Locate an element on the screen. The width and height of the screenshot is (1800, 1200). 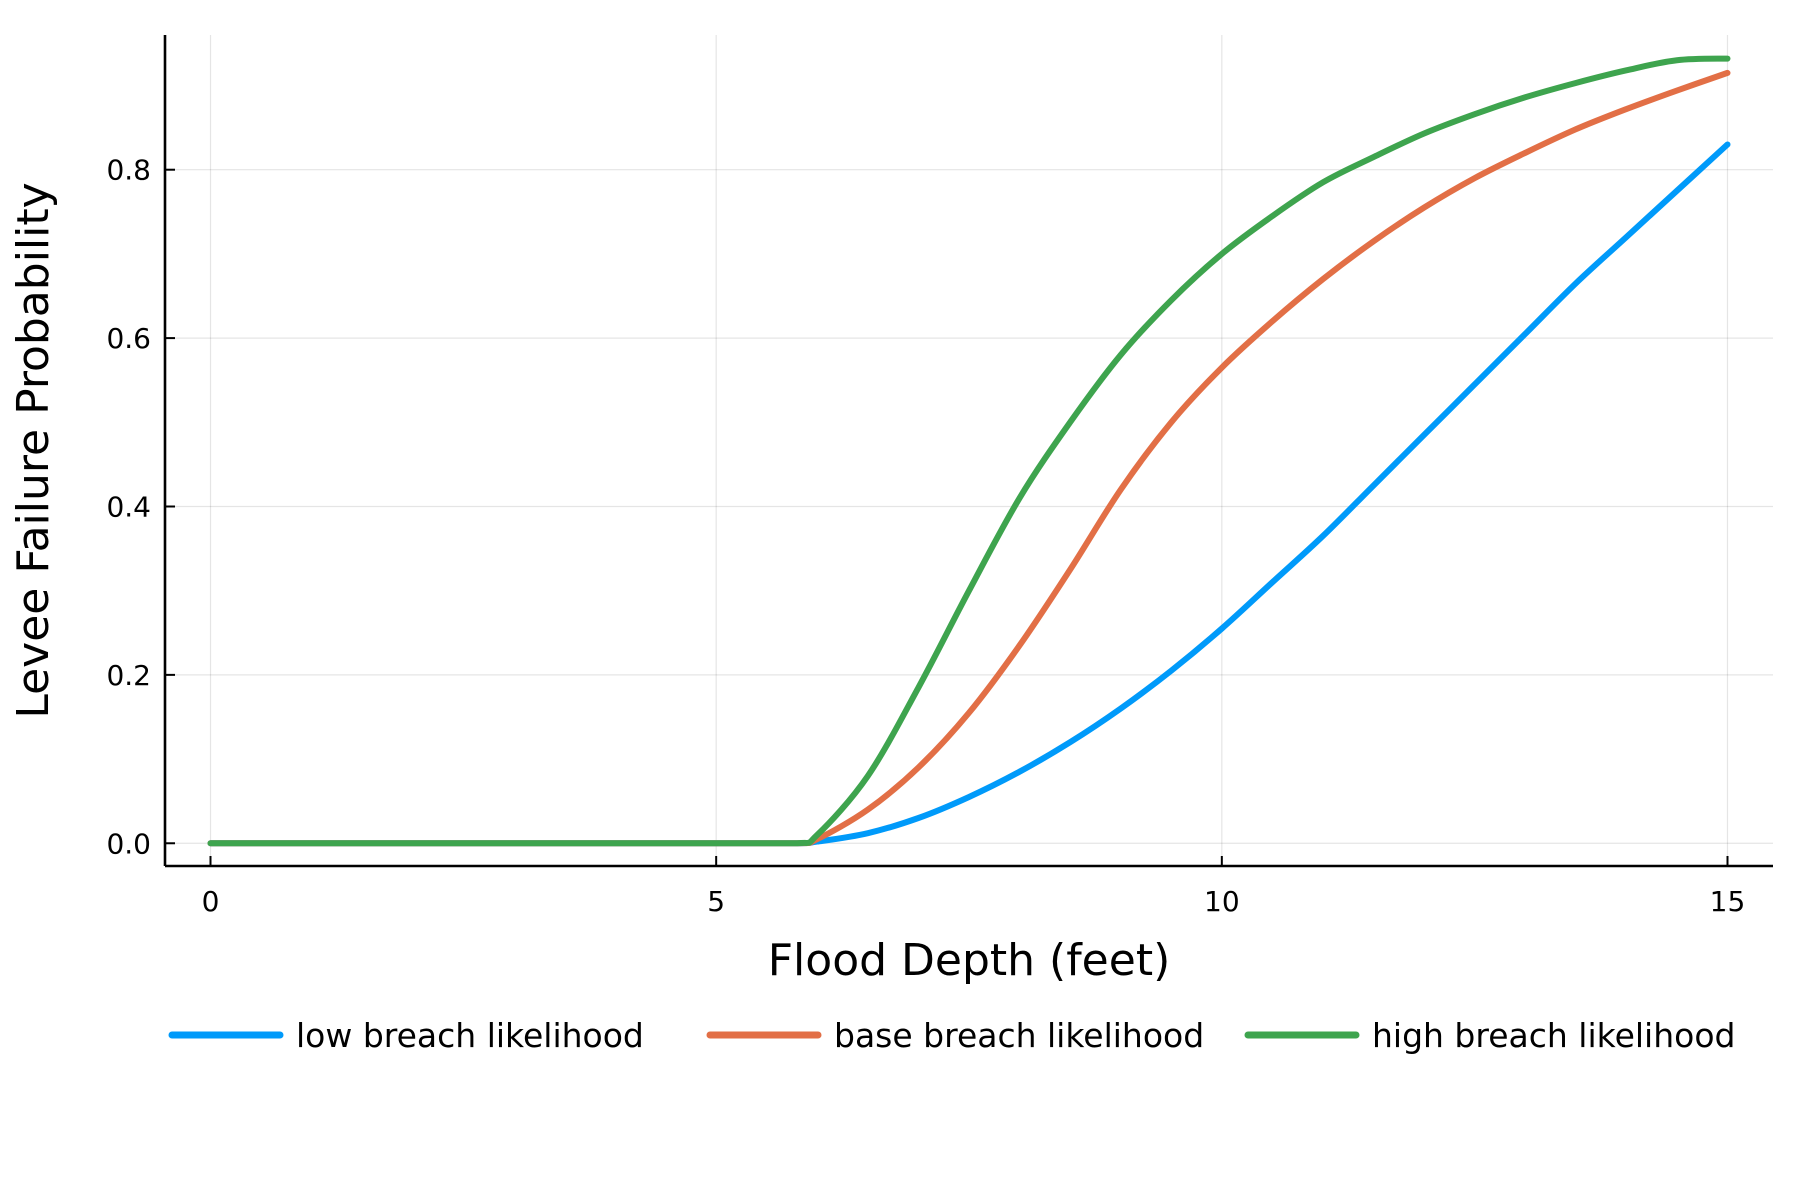
legend-item: base breach likelihood is located at coordinates (955, 1035).